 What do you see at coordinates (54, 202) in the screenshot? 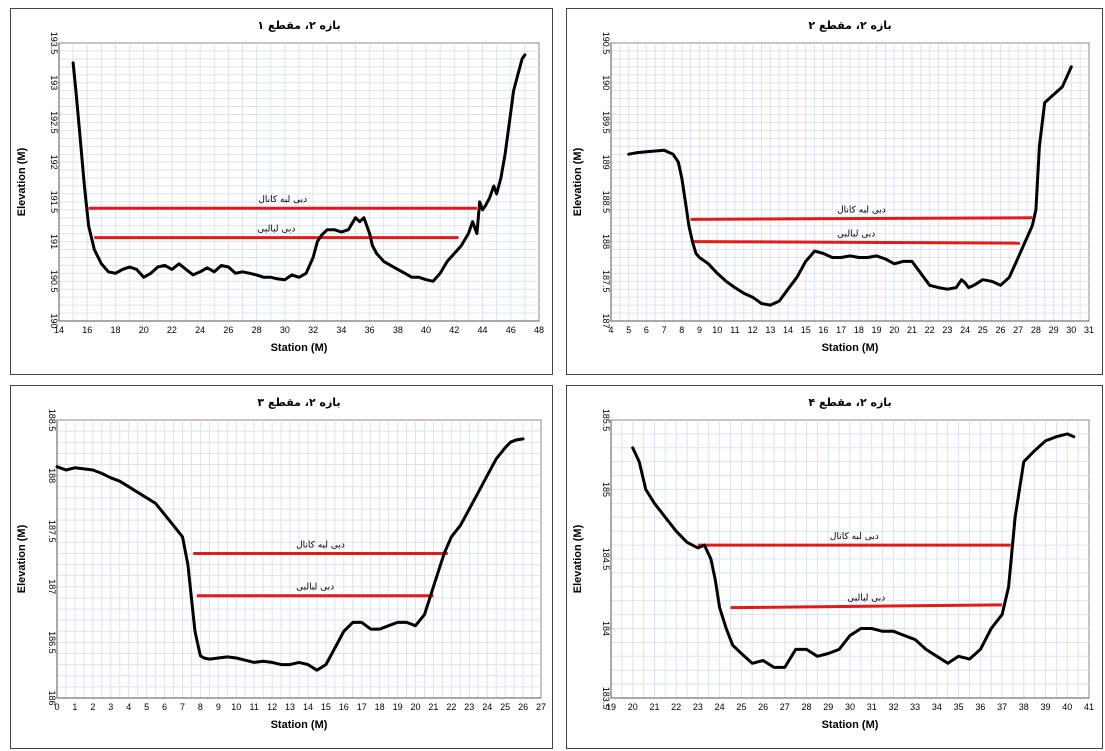
I see `y-tick-label: 191.5` at bounding box center [54, 202].